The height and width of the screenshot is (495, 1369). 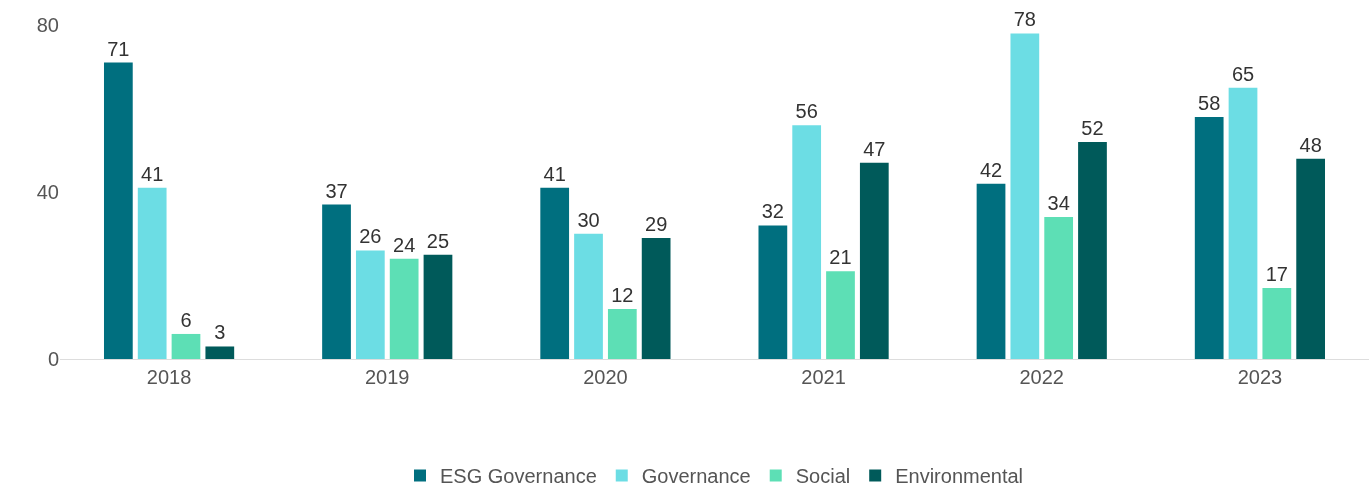 What do you see at coordinates (656, 223) in the screenshot?
I see `data-label: 29` at bounding box center [656, 223].